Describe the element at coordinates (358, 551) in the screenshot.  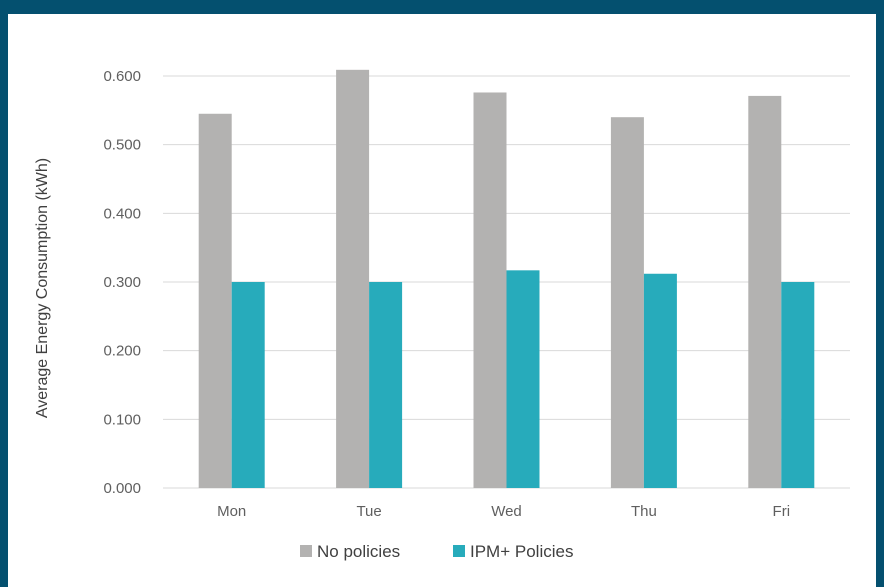
I see `legend-label: No policies` at that location.